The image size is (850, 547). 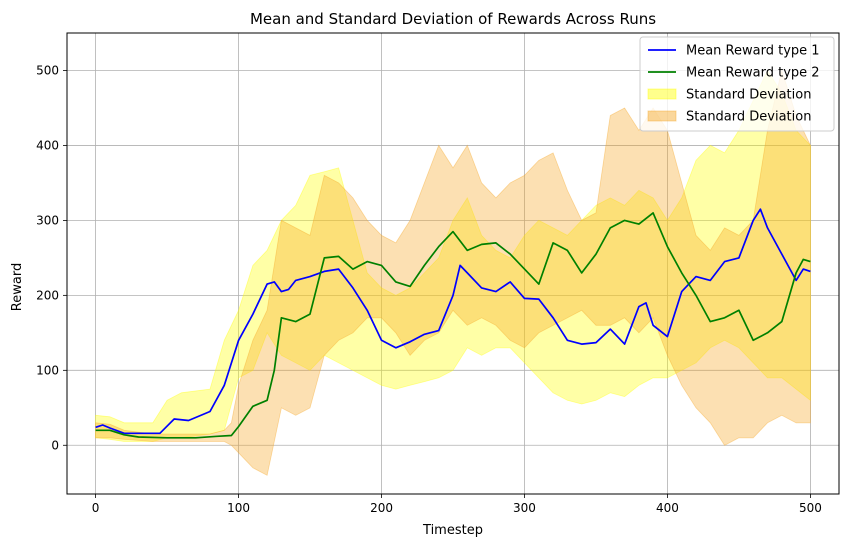 I want to click on legend-box, so click(x=737, y=84).